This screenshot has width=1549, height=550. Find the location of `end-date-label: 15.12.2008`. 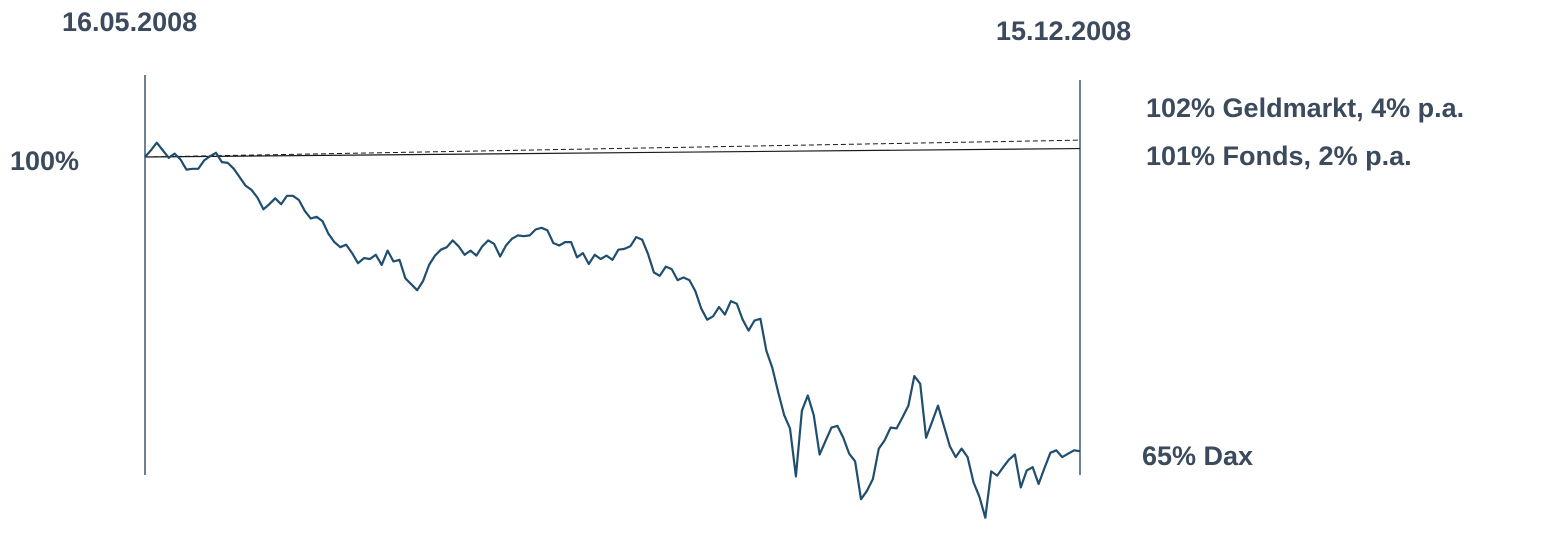

end-date-label: 15.12.2008 is located at coordinates (1064, 31).